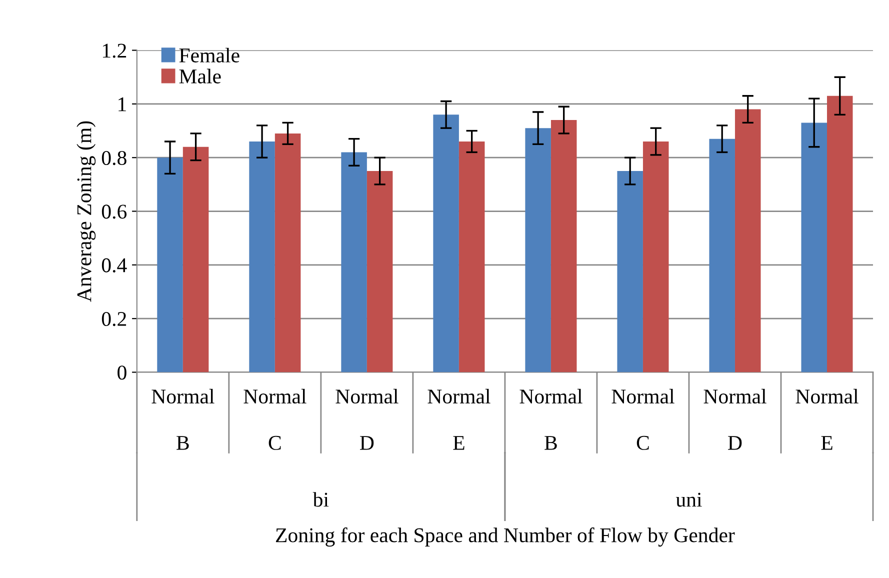  I want to click on y-tick-label: 0.2, so click(114, 319).